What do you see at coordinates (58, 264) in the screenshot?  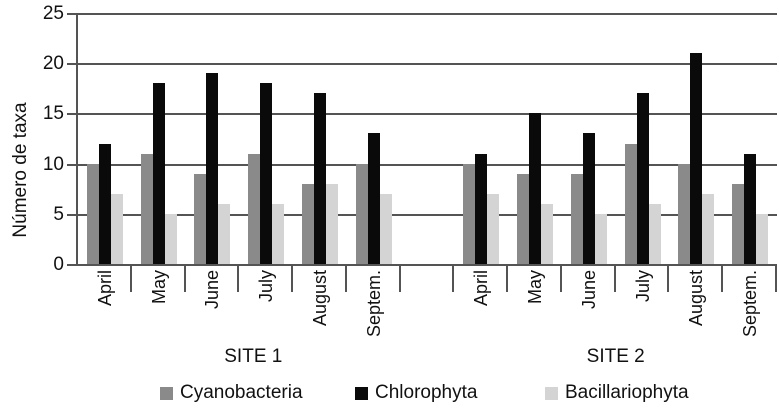 I see `y-tick-label: 0` at bounding box center [58, 264].